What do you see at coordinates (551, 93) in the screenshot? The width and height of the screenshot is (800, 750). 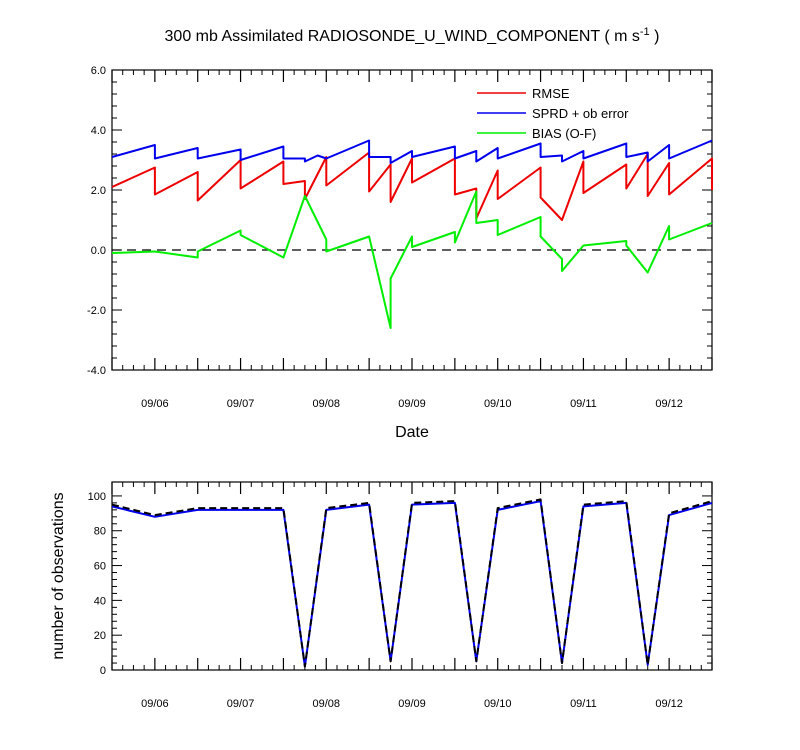 I see `legend-label: RMSE` at bounding box center [551, 93].